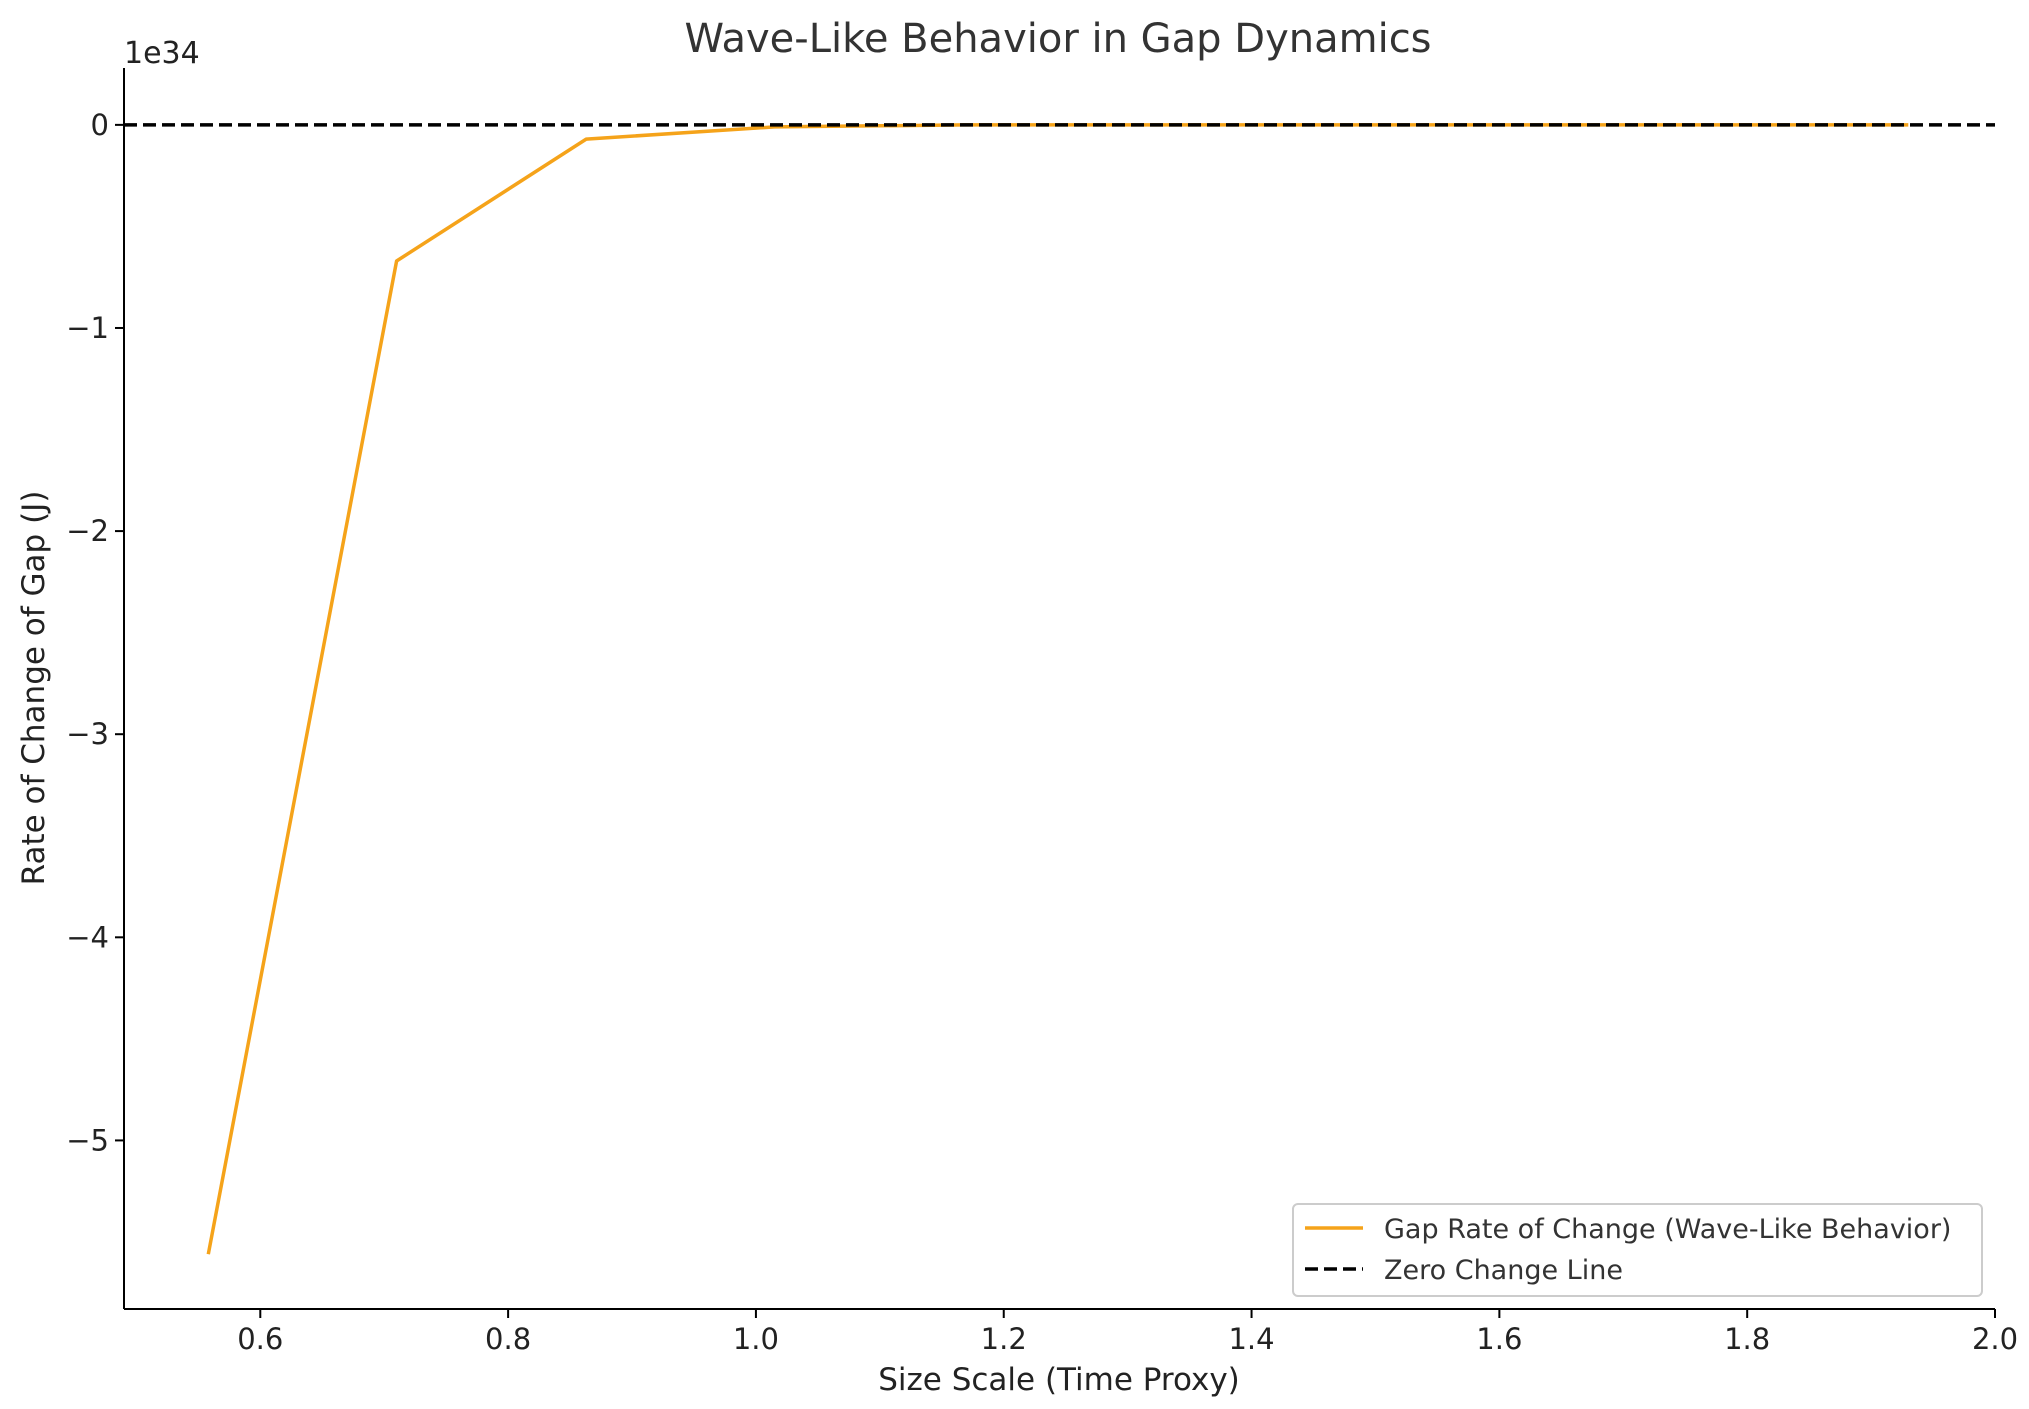  I want to click on y-tick-label: 0, so click(100, 125).